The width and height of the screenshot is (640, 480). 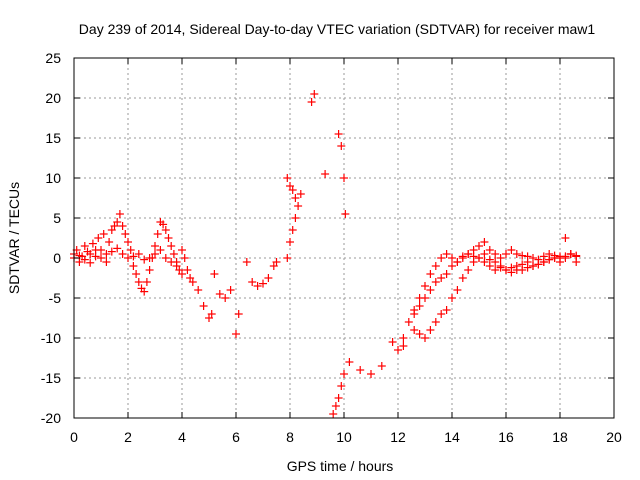 I want to click on y-tick-label: 10, so click(x=53, y=178).